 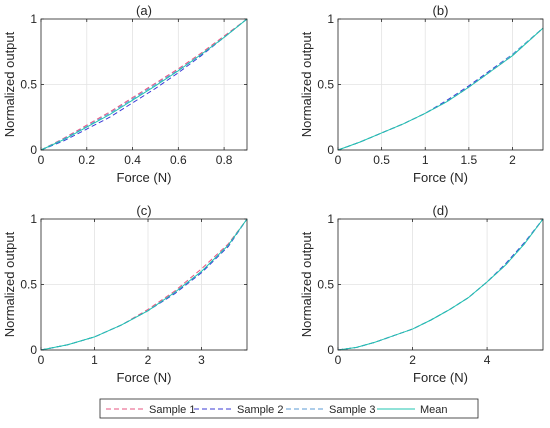 I want to click on x-tick-label: 0.2, so click(x=86, y=160).